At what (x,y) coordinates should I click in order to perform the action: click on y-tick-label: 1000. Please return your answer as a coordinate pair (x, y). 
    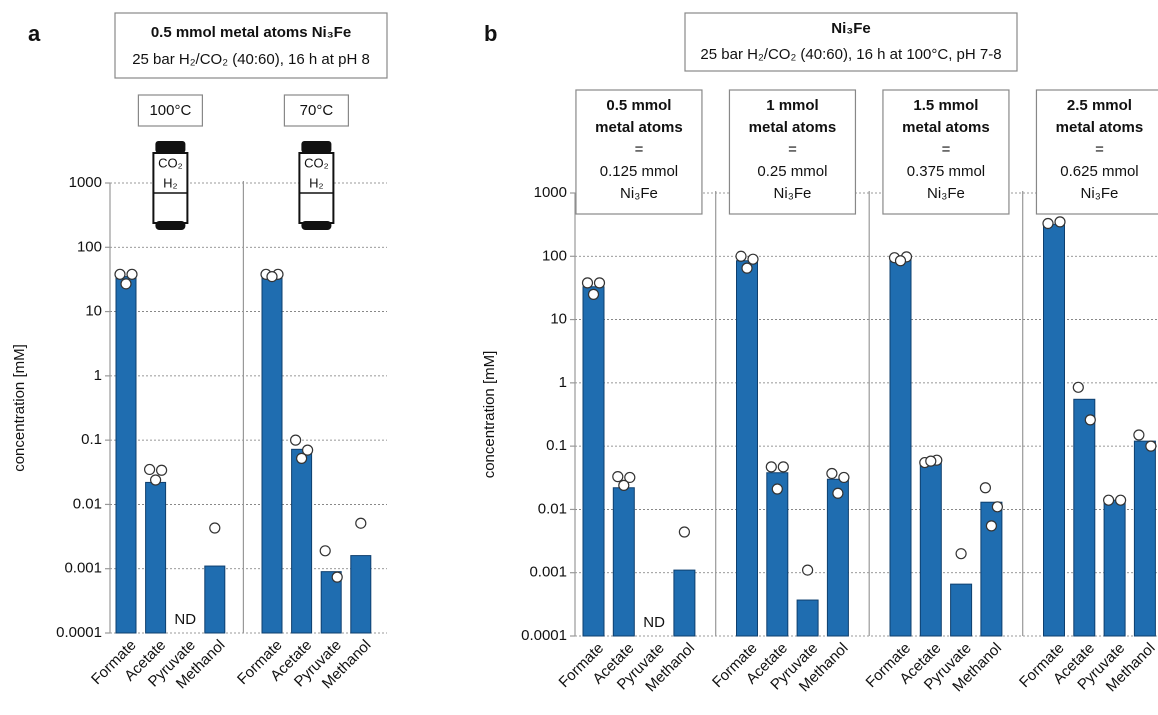
    Looking at the image, I should click on (550, 192).